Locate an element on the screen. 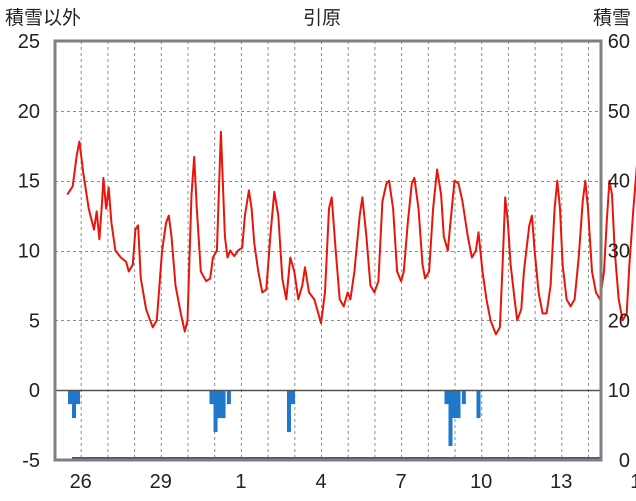 The height and width of the screenshot is (501, 636). y-tick-label-left: 15 is located at coordinates (29, 182).